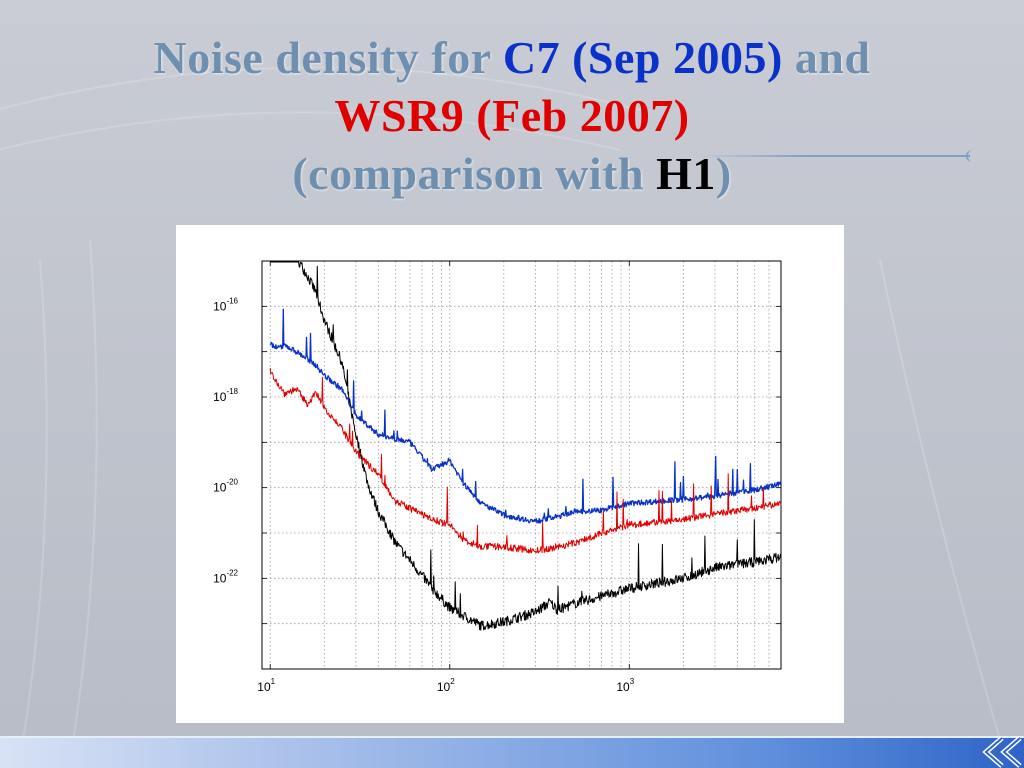  I want to click on footer-stripe, so click(512, 737).